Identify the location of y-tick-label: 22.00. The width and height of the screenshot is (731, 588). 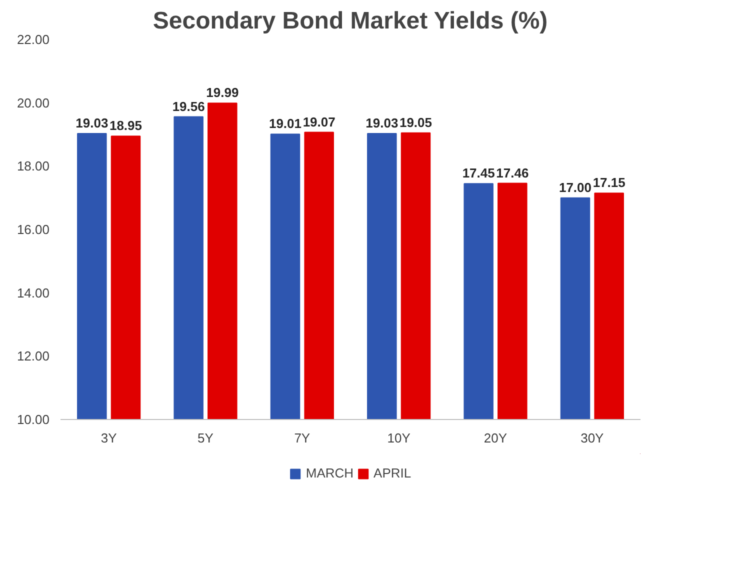
(33, 39).